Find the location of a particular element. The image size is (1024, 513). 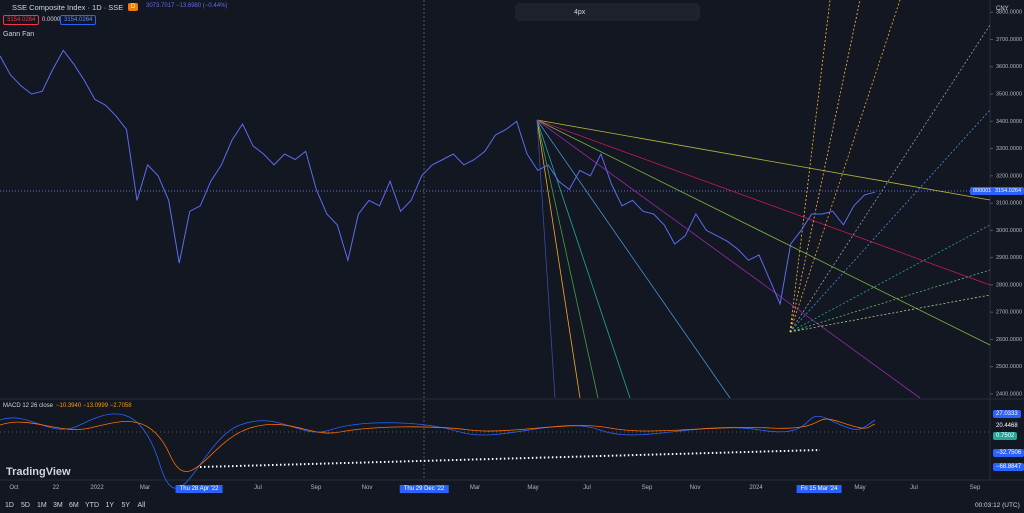

time-label: 2024 is located at coordinates (756, 488).